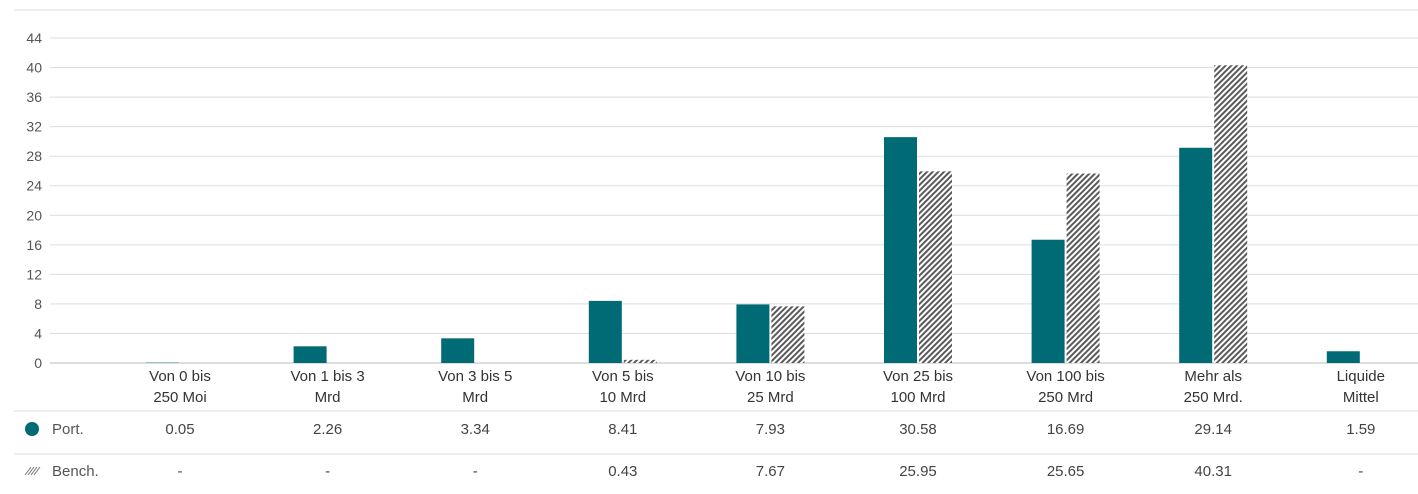 This screenshot has height=494, width=1418. What do you see at coordinates (1065, 397) in the screenshot?
I see `x-tick-label-line: 250 Mrd` at bounding box center [1065, 397].